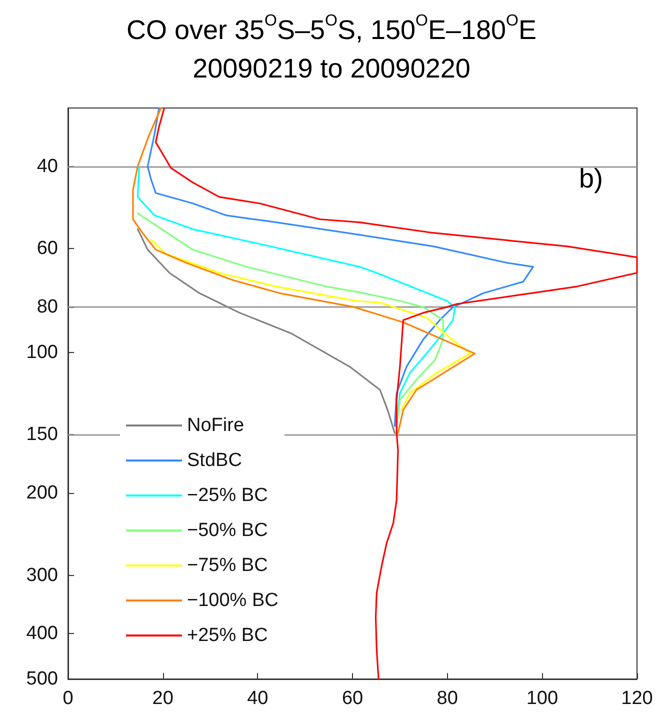  I want to click on y-tick-label: 150, so click(42, 435).